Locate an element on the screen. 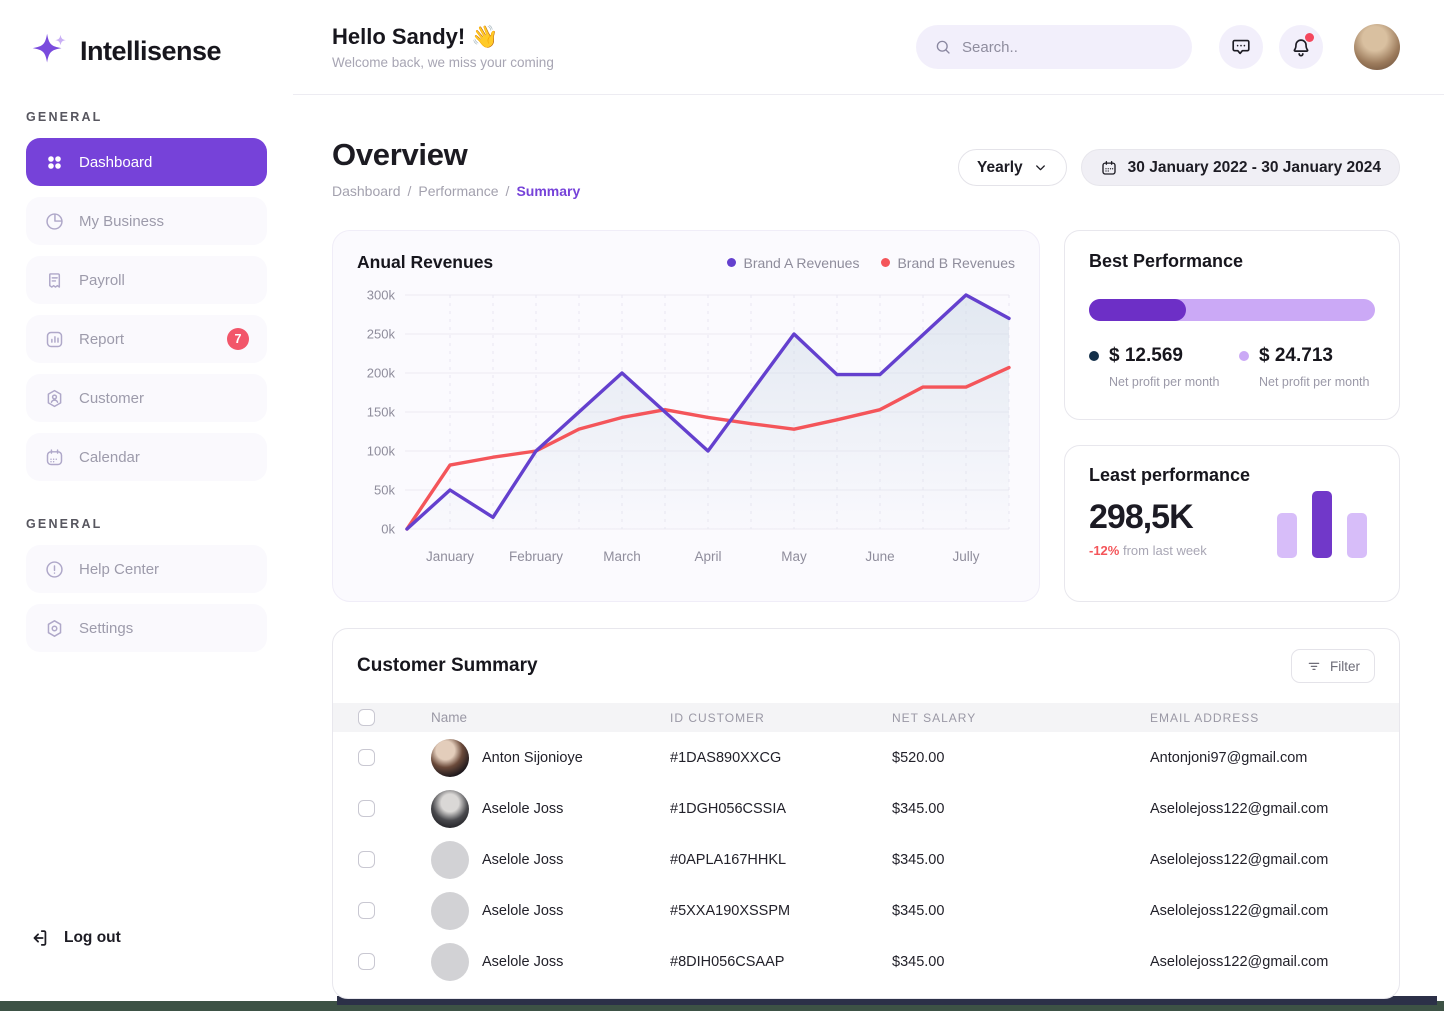  customer-id: #1DGH056CSSIA is located at coordinates (728, 808).